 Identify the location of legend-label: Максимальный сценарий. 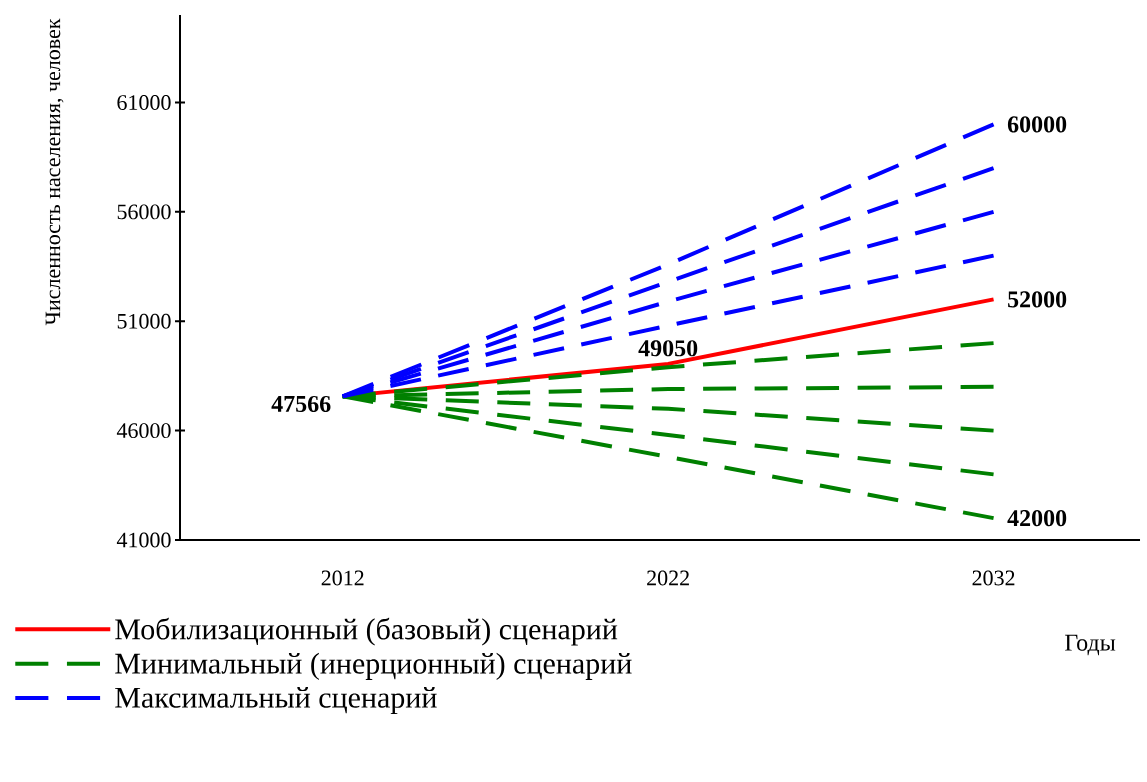
(276, 700).